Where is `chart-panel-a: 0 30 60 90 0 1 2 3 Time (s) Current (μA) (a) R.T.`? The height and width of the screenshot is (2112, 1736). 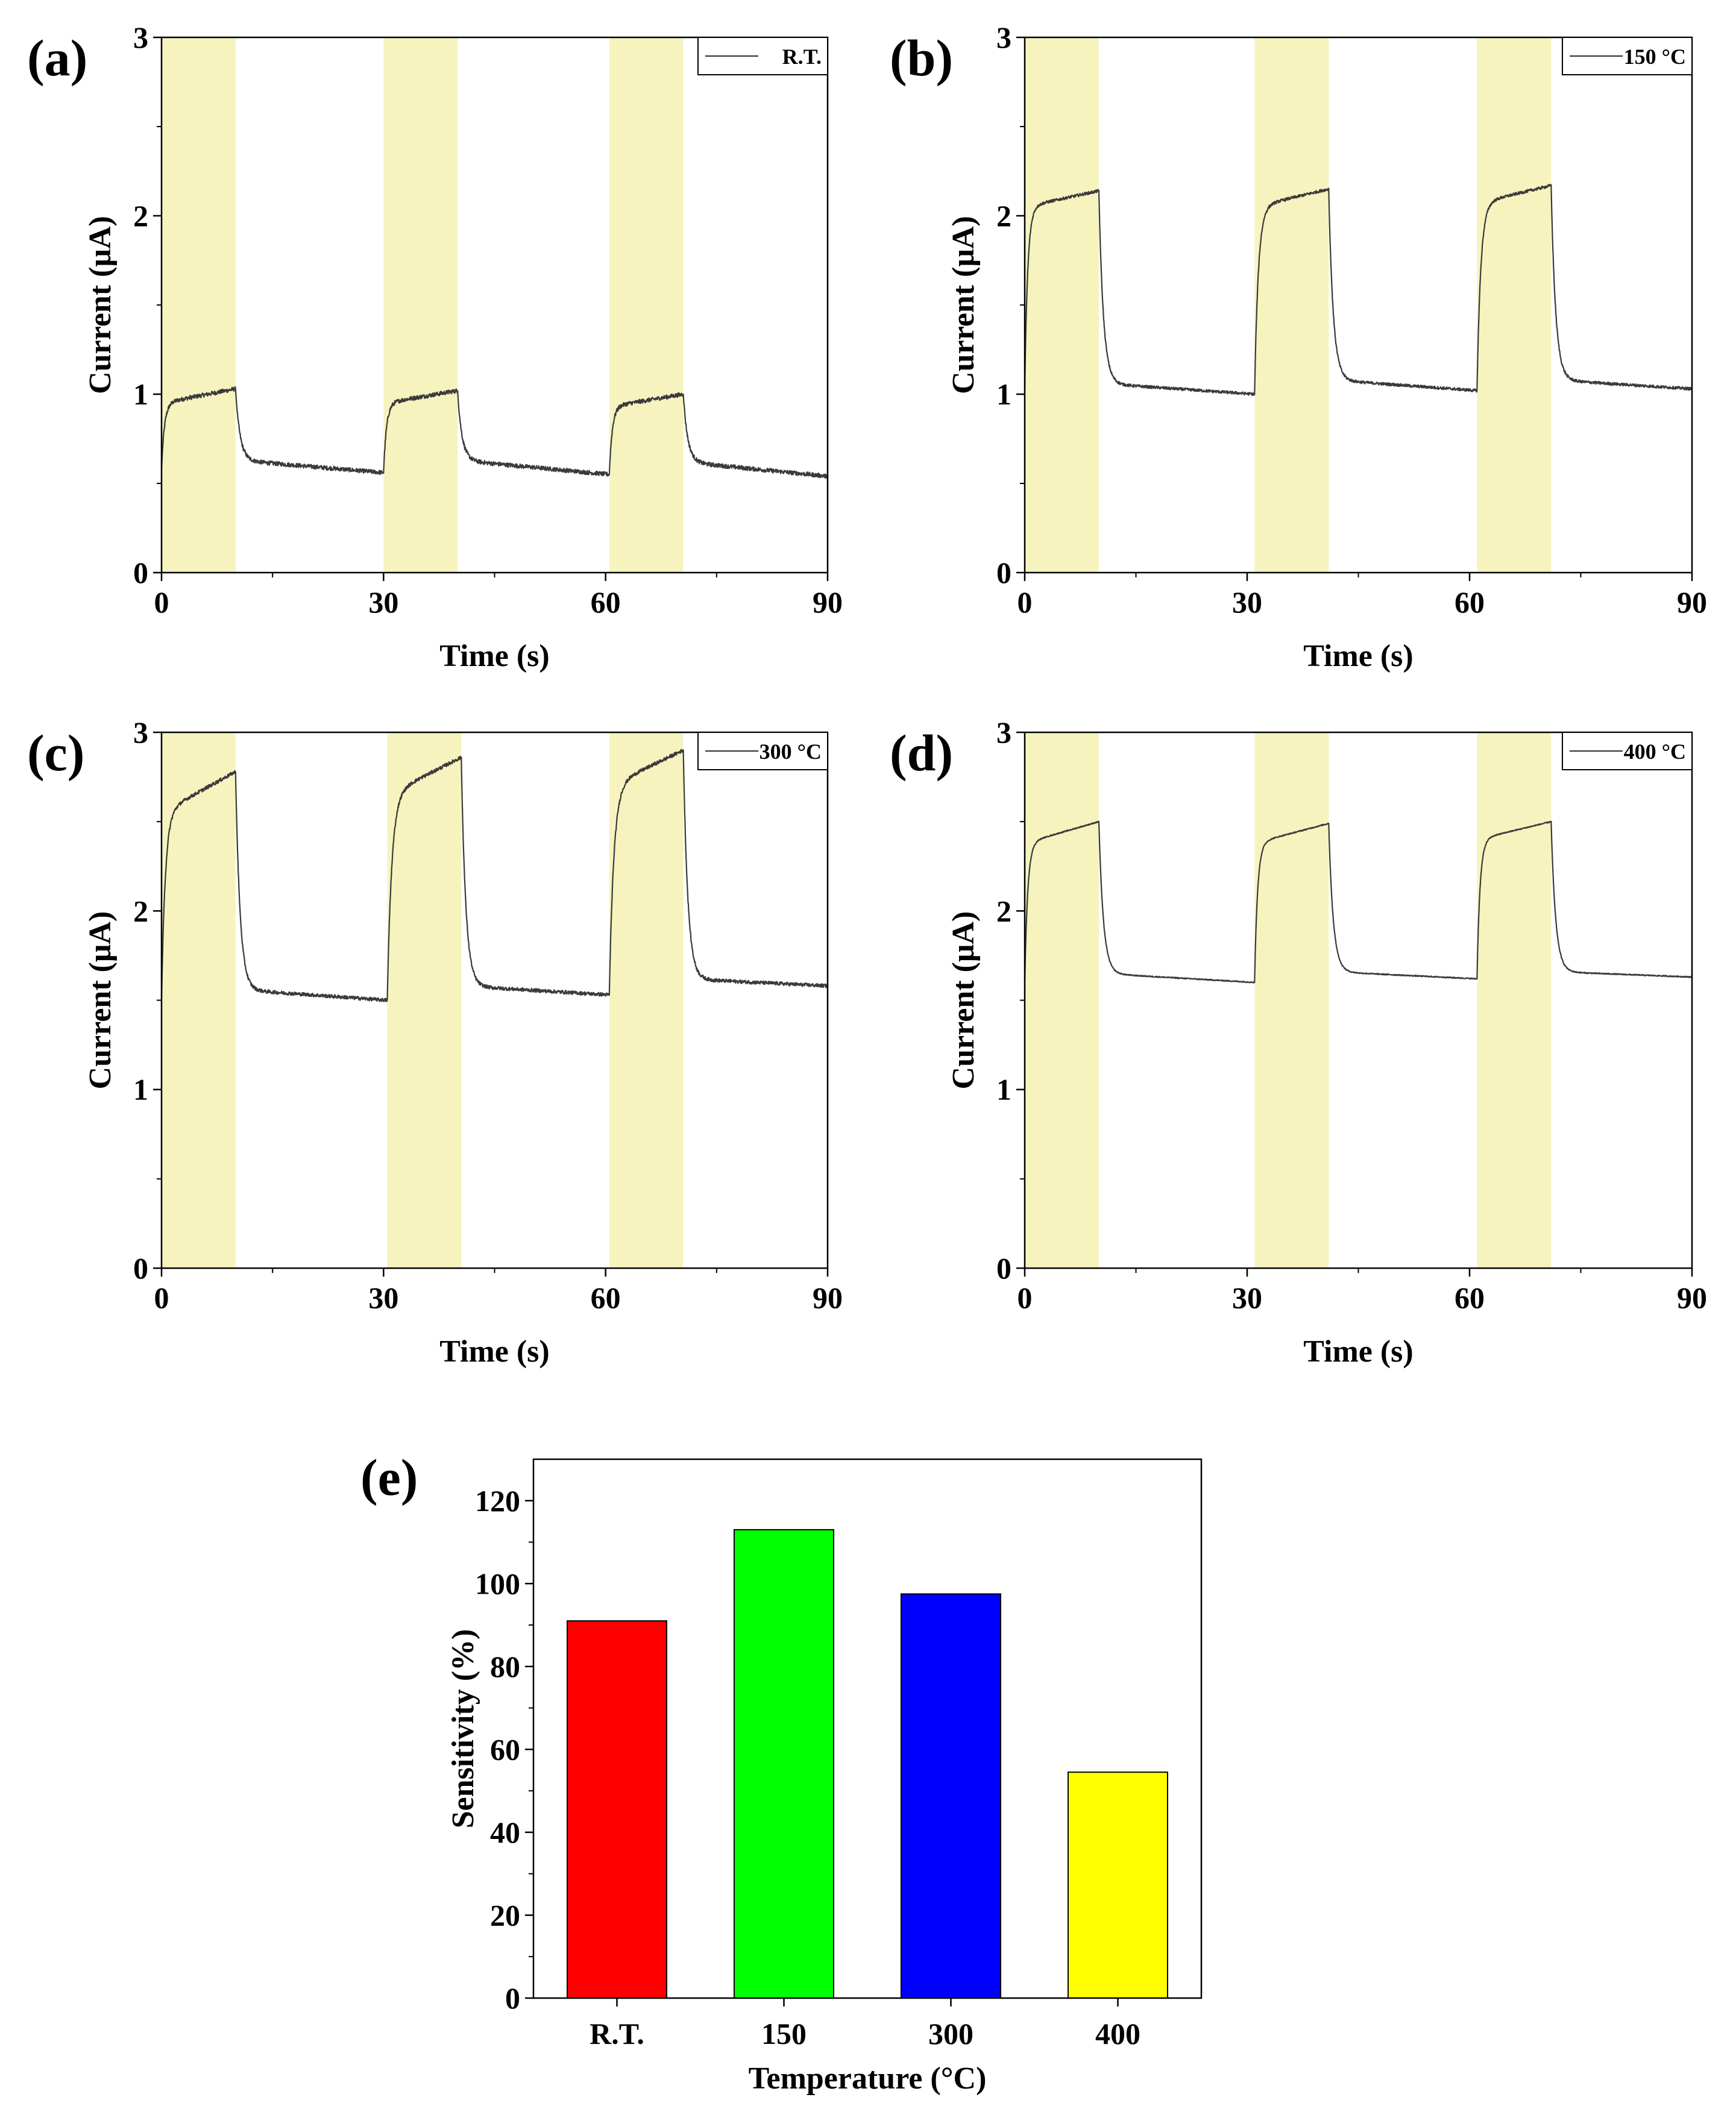 chart-panel-a: 0 30 60 90 0 1 2 3 Time (s) Current (μA) (a) R.T. is located at coordinates (435, 346).